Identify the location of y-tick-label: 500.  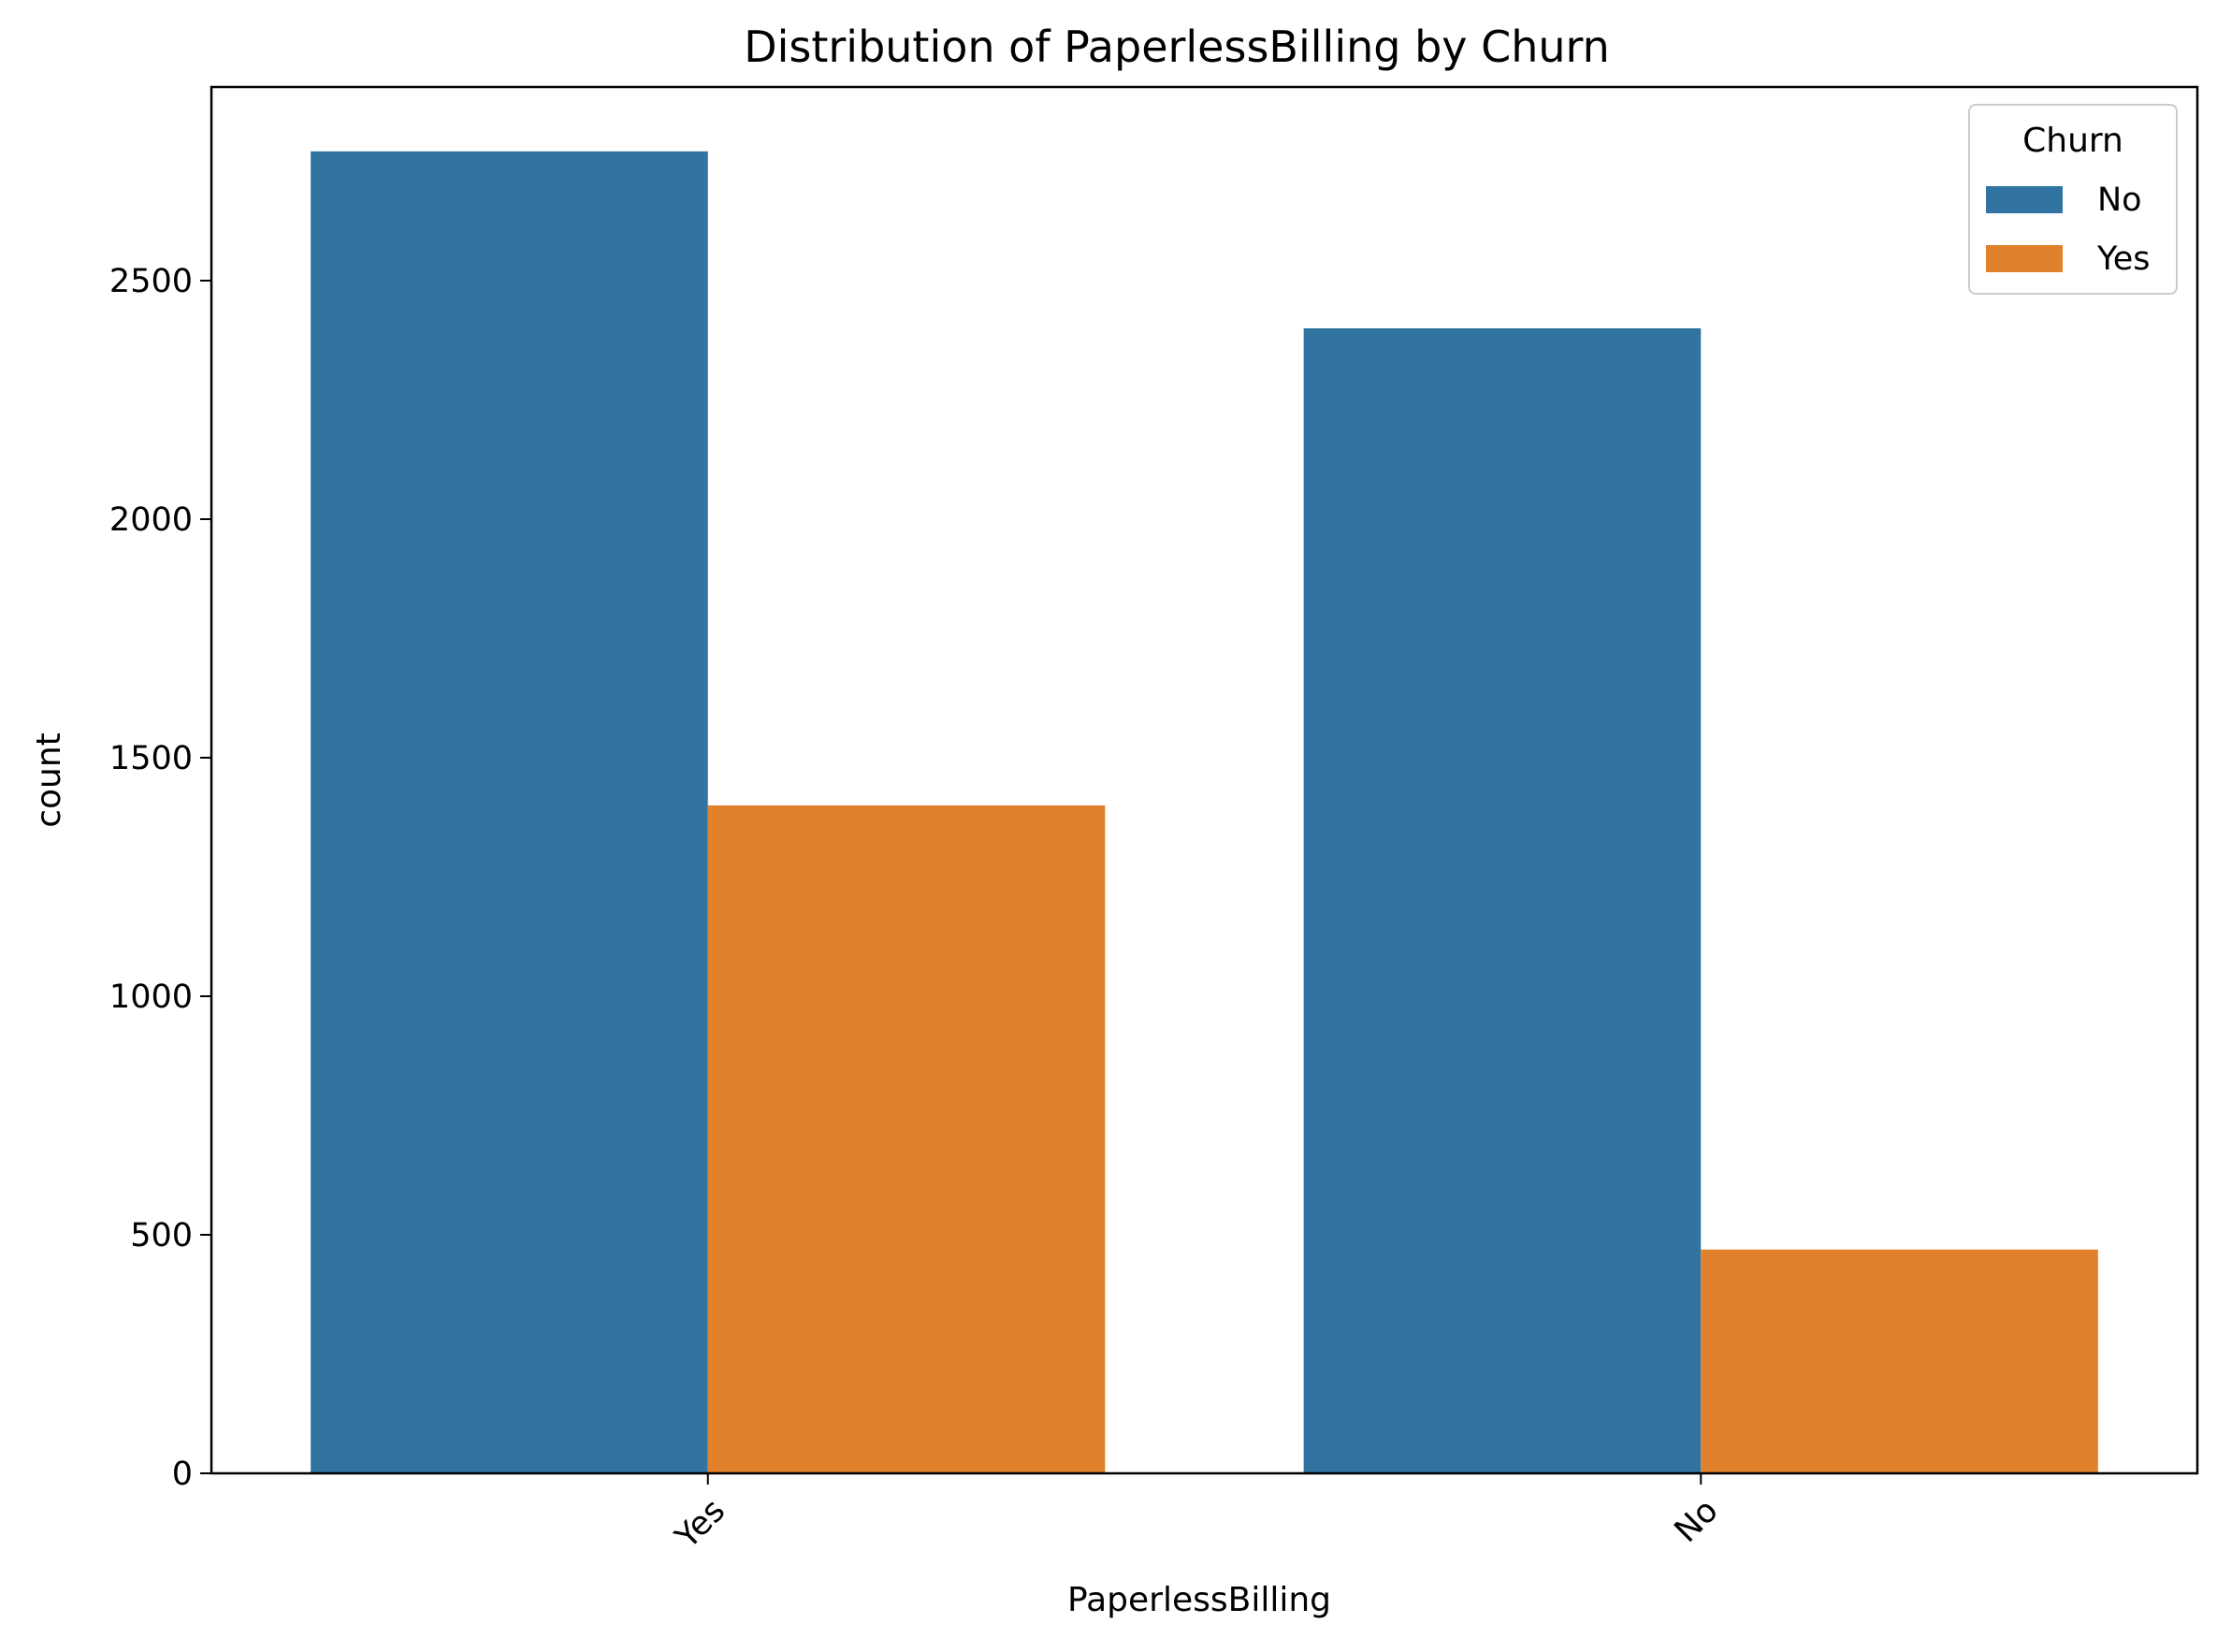
(161, 1235).